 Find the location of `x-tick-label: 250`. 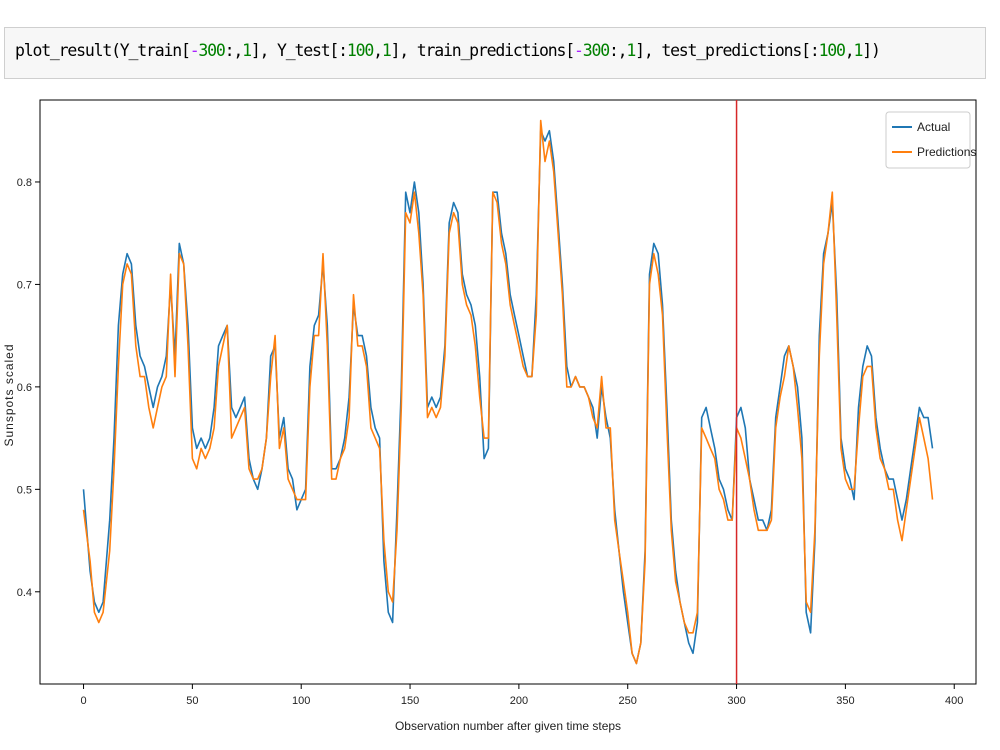

x-tick-label: 250 is located at coordinates (628, 701).